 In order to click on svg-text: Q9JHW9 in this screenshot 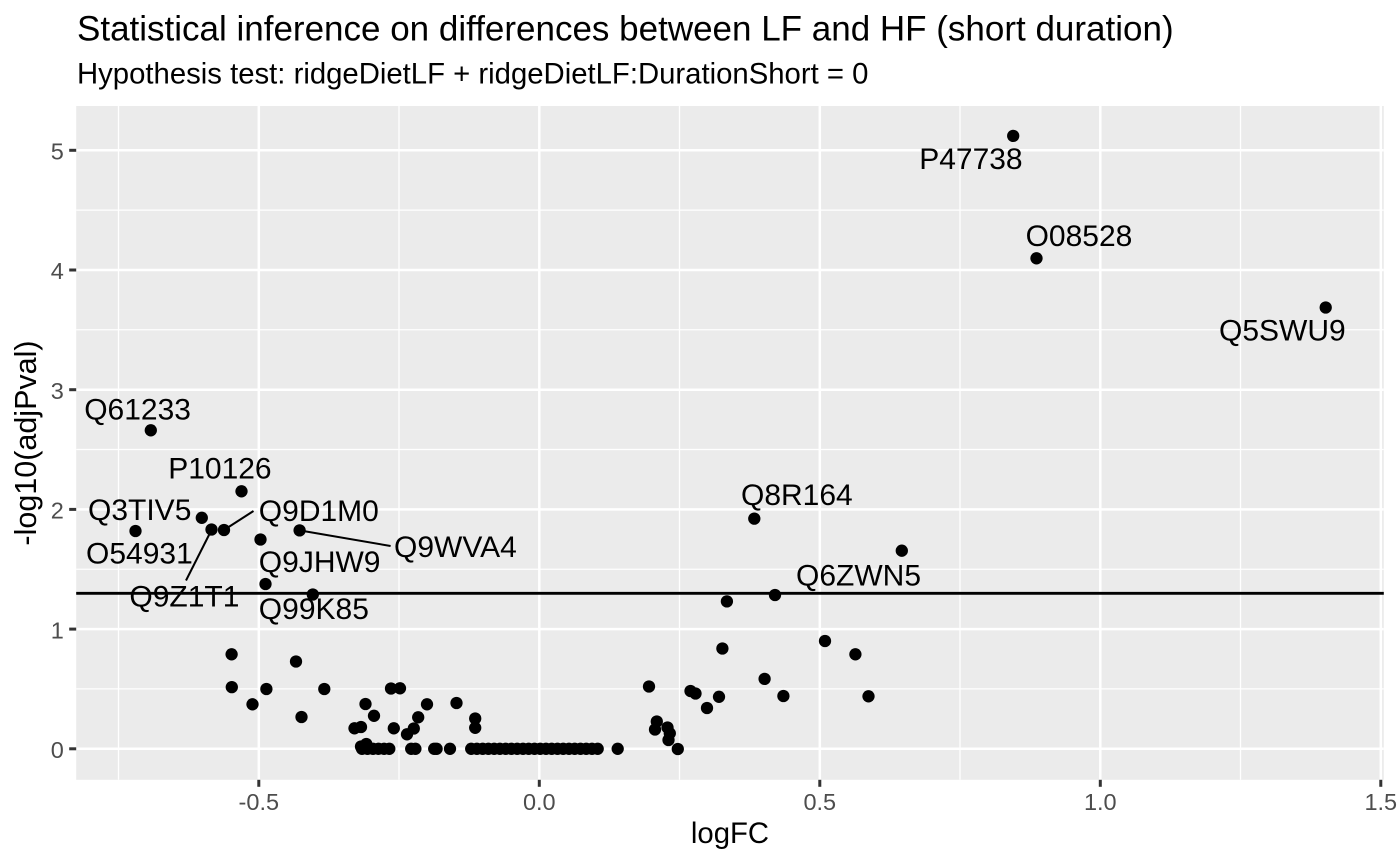, I will do `click(320, 562)`.